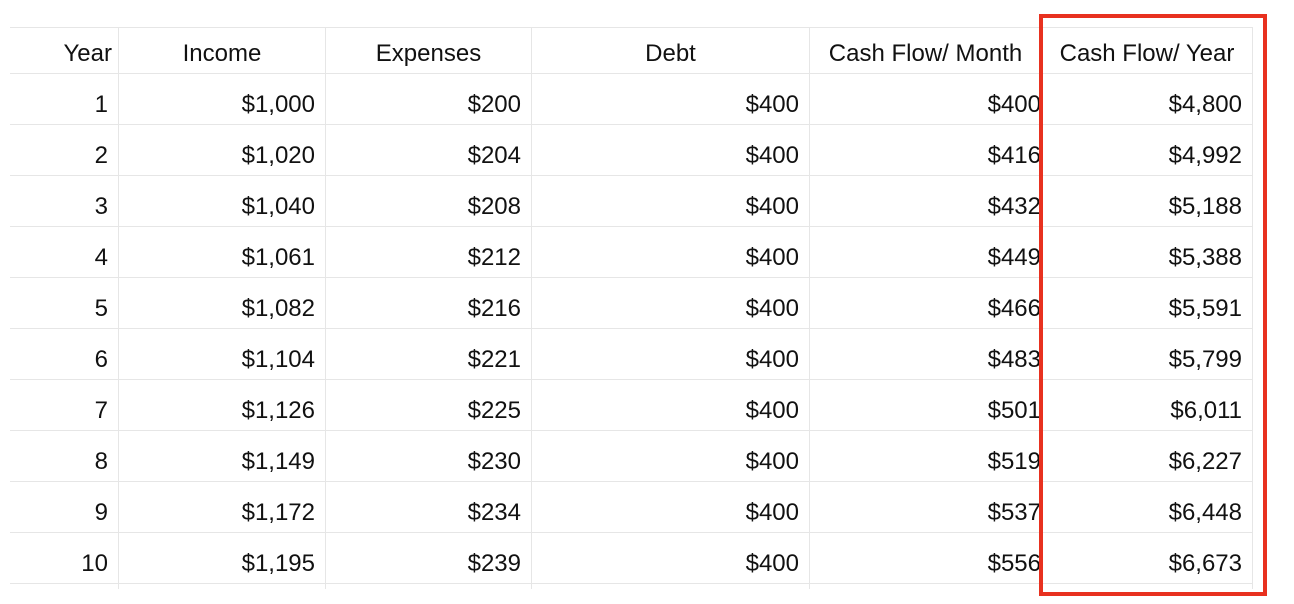 The width and height of the screenshot is (1294, 604). Describe the element at coordinates (631, 461) in the screenshot. I see `table-row: 8 $1,149 $230 $400 $519 $6,227` at that location.